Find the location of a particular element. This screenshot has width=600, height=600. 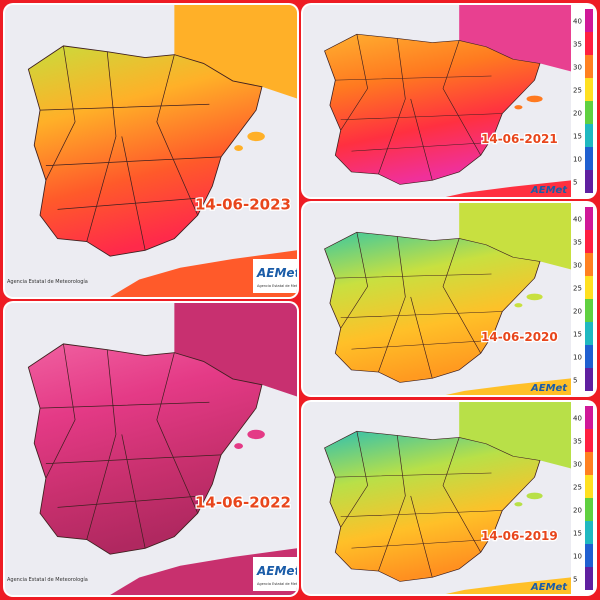

agency: Agencia Estatal de Meteorología is located at coordinates (277, 286).